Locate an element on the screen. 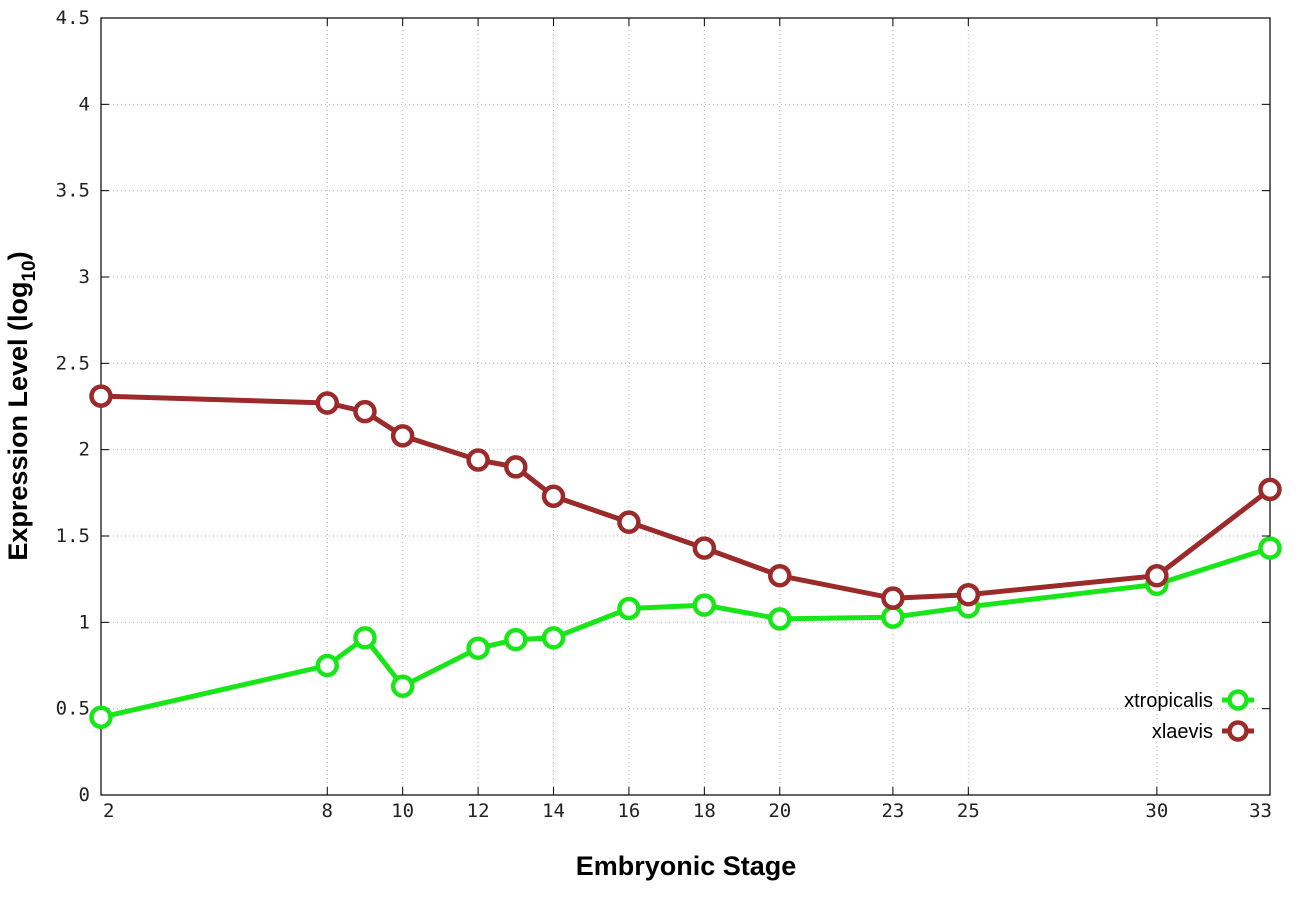 Image resolution: width=1296 pixels, height=907 pixels. legend-marker-xtropicalis is located at coordinates (1238, 700).